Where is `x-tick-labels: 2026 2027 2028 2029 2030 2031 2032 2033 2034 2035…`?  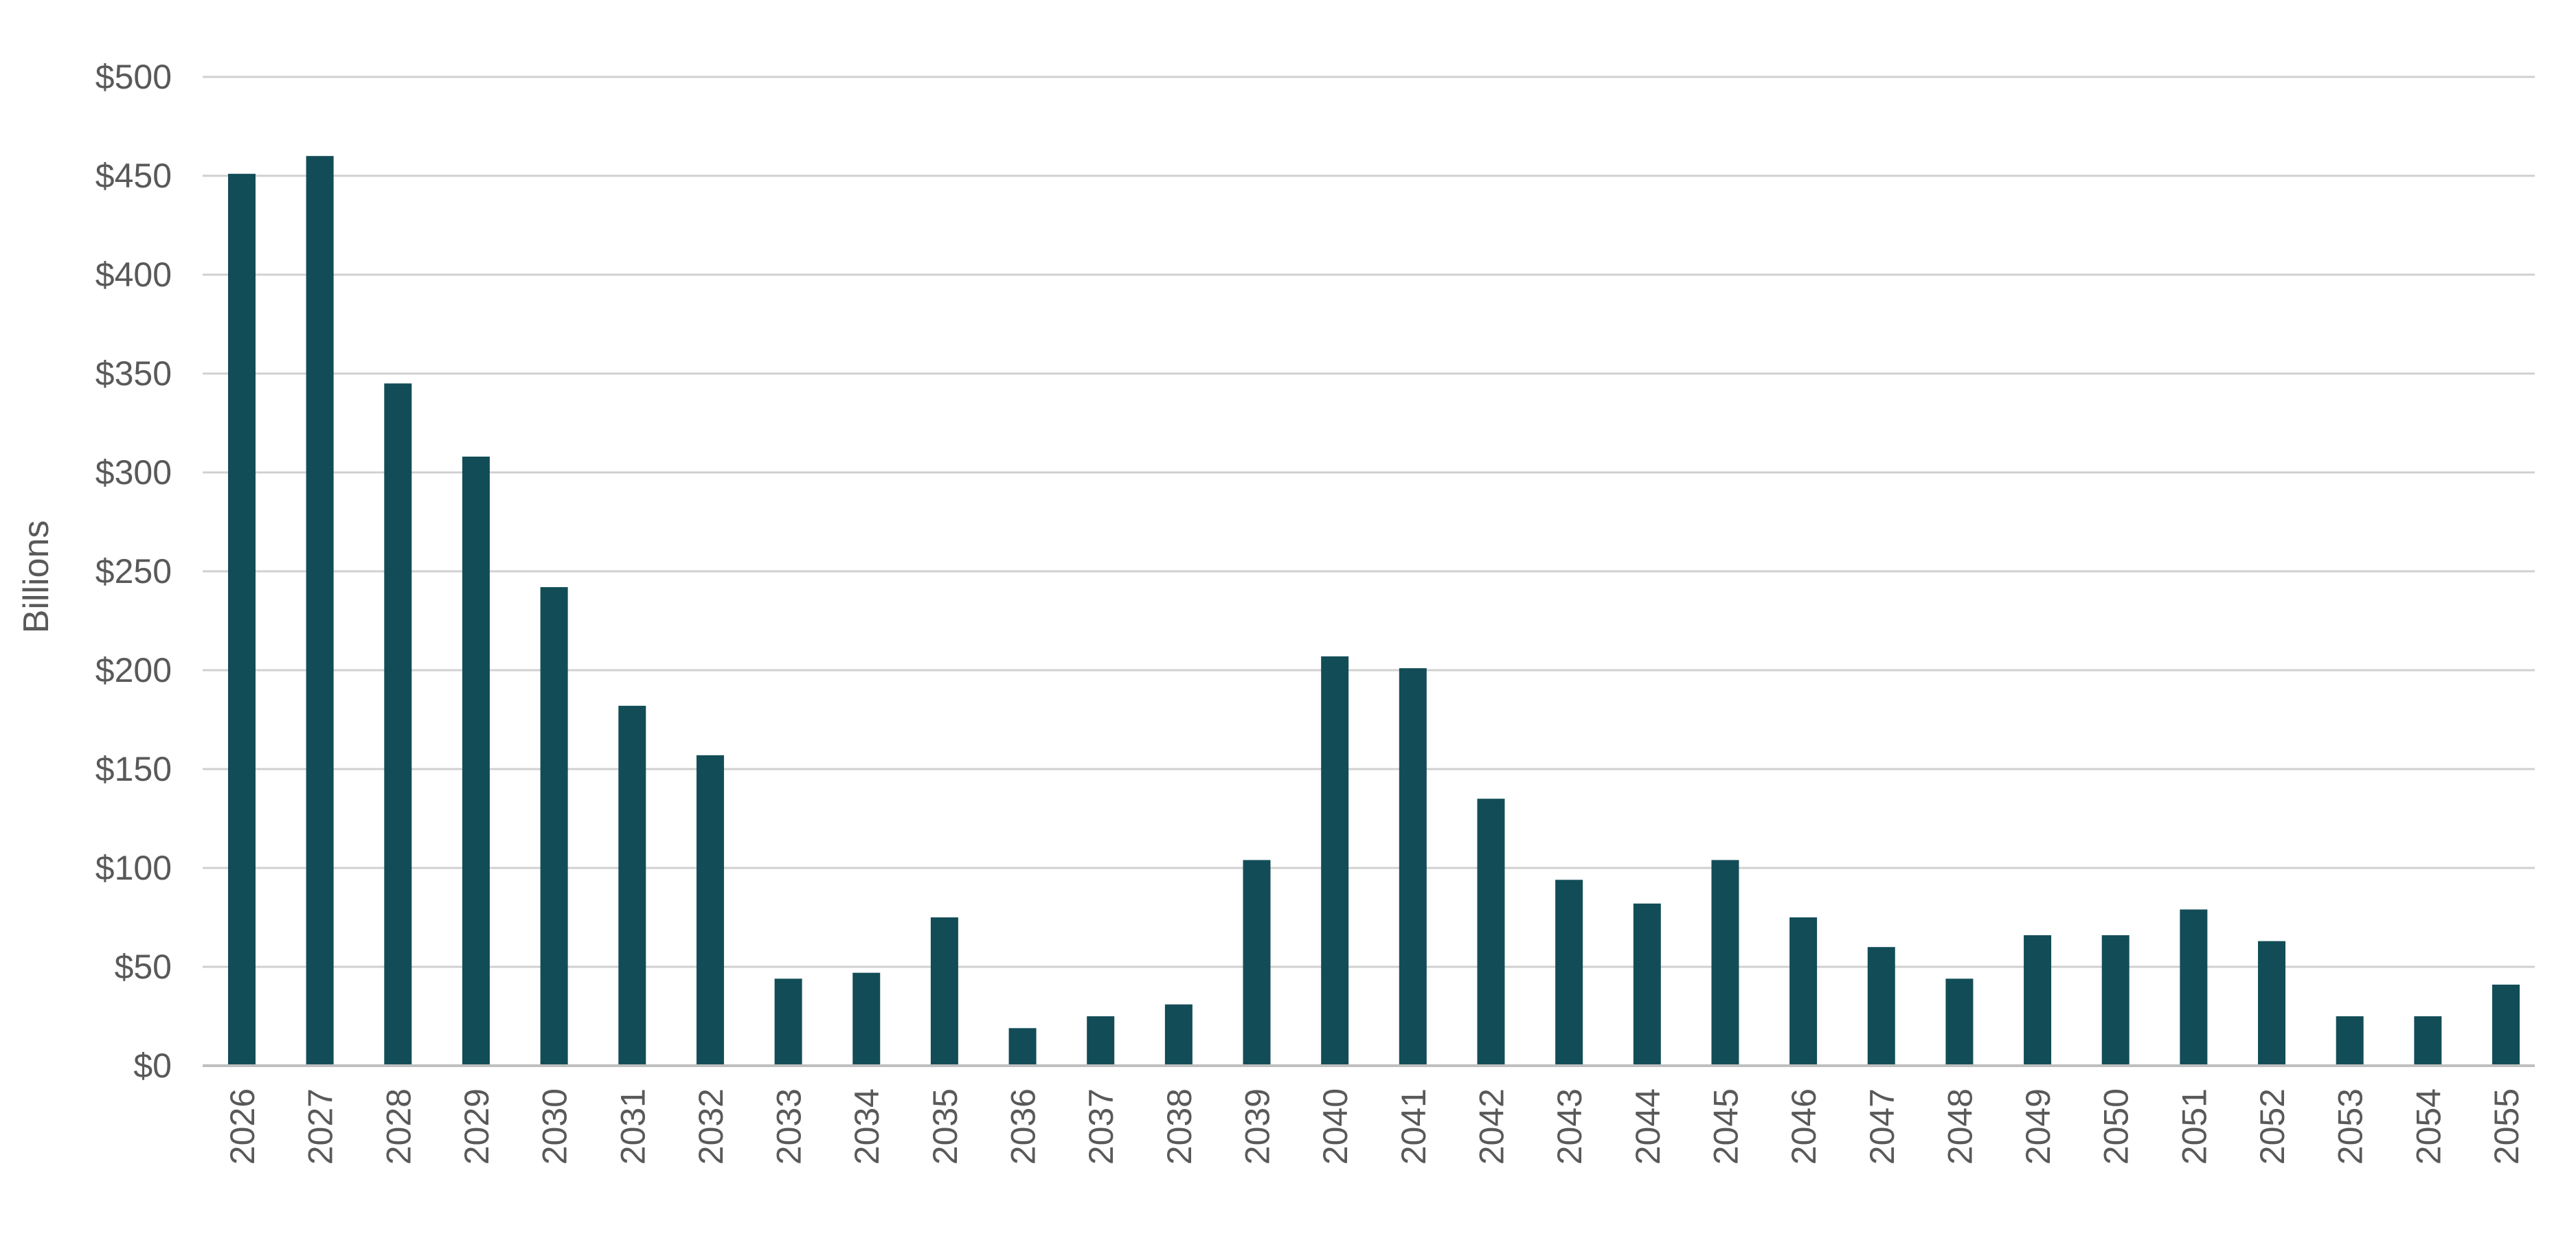 x-tick-labels: 2026 2027 2028 2029 2030 2031 2032 2033 2034 2035… is located at coordinates (1374, 1126).